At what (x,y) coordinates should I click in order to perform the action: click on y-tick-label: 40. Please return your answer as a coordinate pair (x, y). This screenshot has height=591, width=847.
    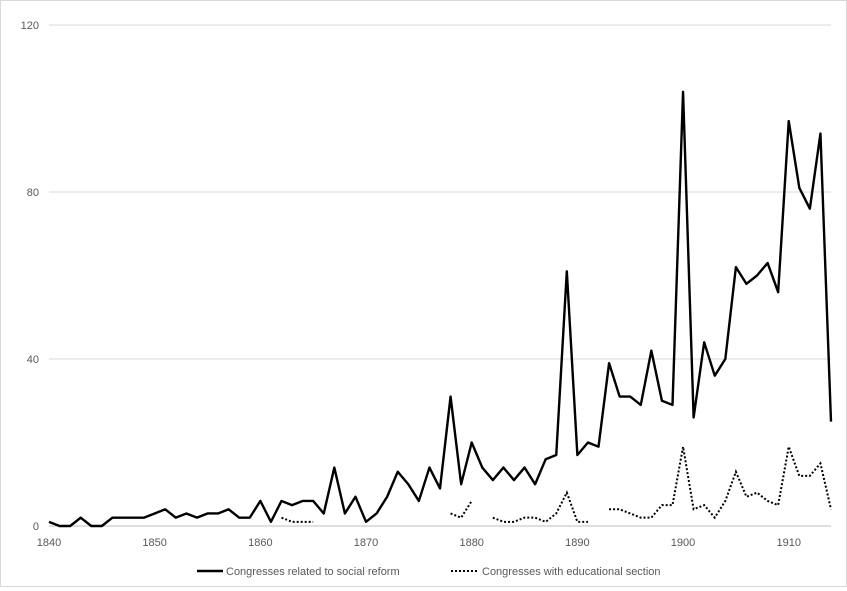
    Looking at the image, I should click on (33, 360).